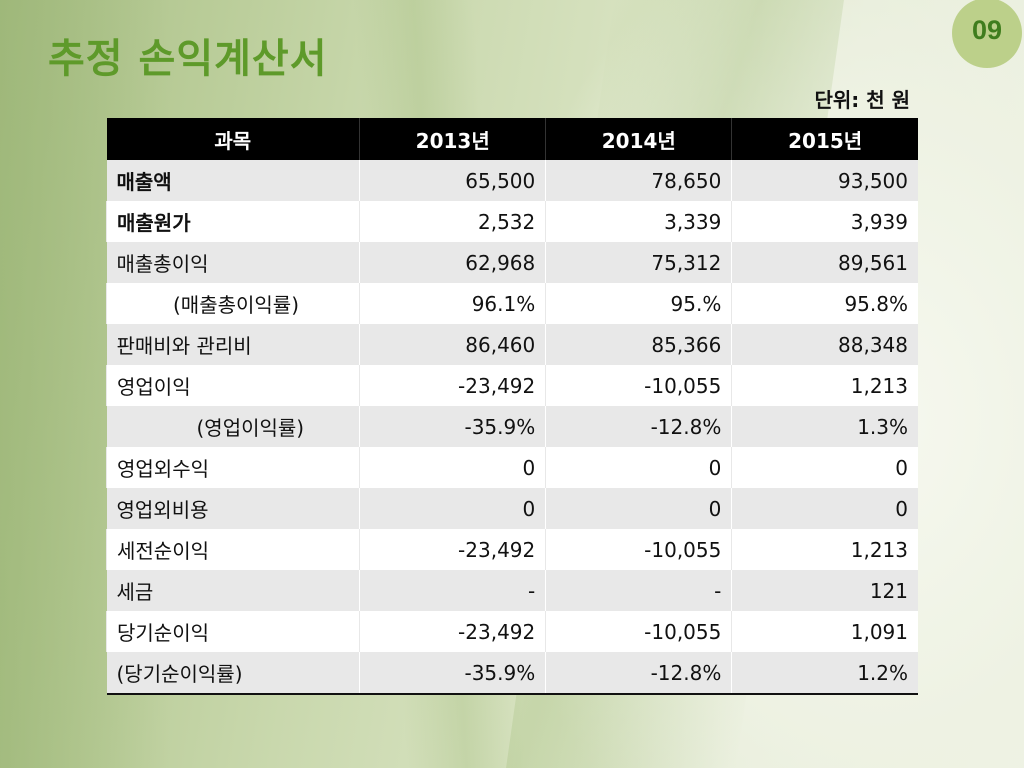 The height and width of the screenshot is (768, 1024). Describe the element at coordinates (233, 262) in the screenshot. I see `row-label: 매출총이익` at that location.